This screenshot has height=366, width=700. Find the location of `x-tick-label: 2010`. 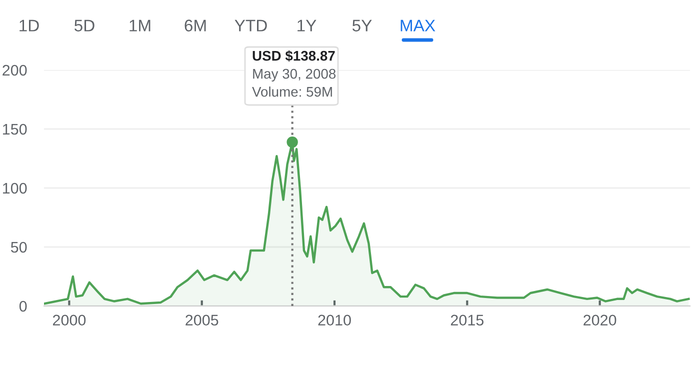

x-tick-label: 2010 is located at coordinates (334, 320).